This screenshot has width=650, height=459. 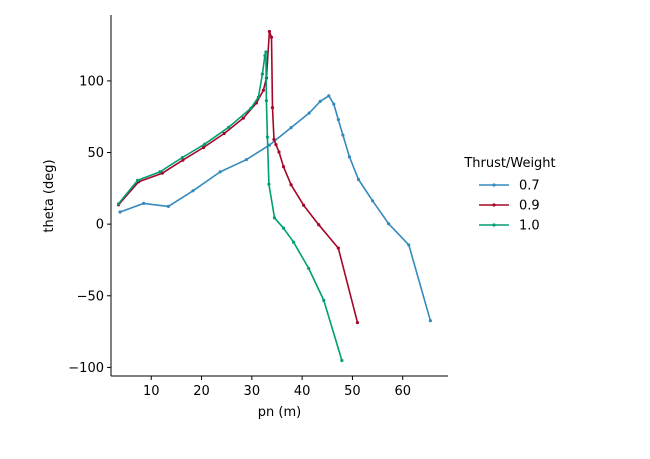 What do you see at coordinates (91, 81) in the screenshot?
I see `y-tick-label: 100` at bounding box center [91, 81].